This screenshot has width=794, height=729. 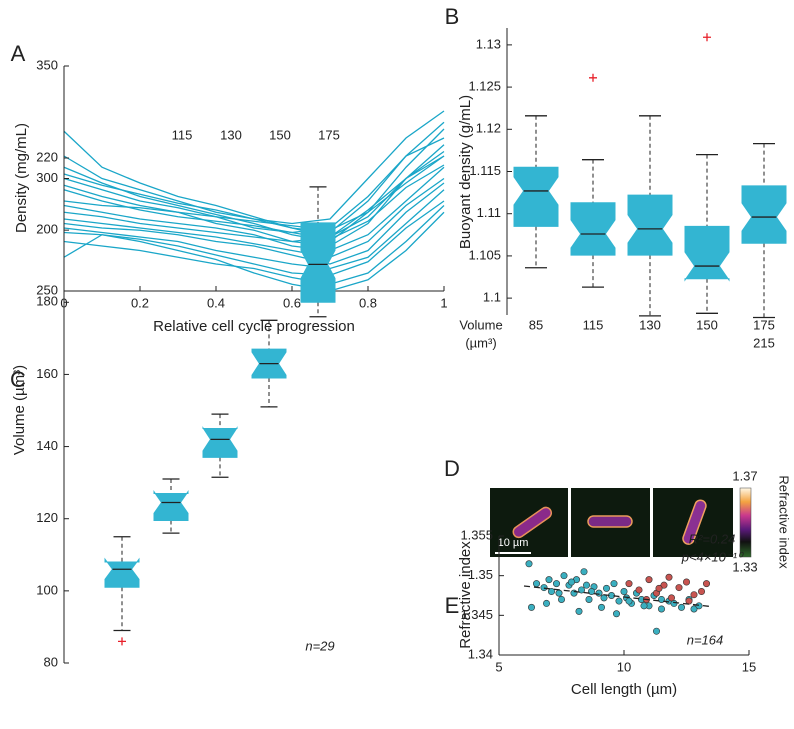 What do you see at coordinates (480, 342) in the screenshot?
I see `x-axis-label: (µm³)` at bounding box center [480, 342].